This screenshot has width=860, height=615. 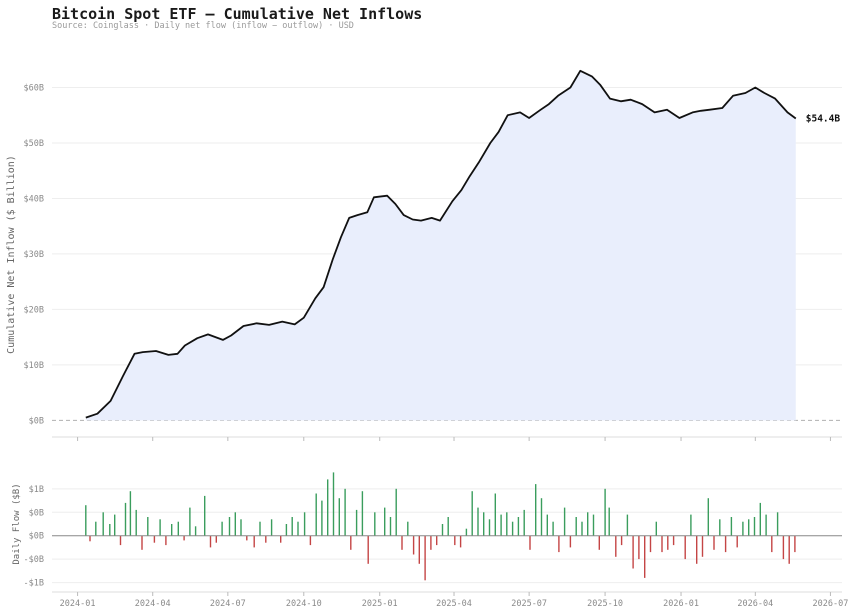 What do you see at coordinates (605, 604) in the screenshot?
I see `x-tick-label: 2025-10` at bounding box center [605, 604].